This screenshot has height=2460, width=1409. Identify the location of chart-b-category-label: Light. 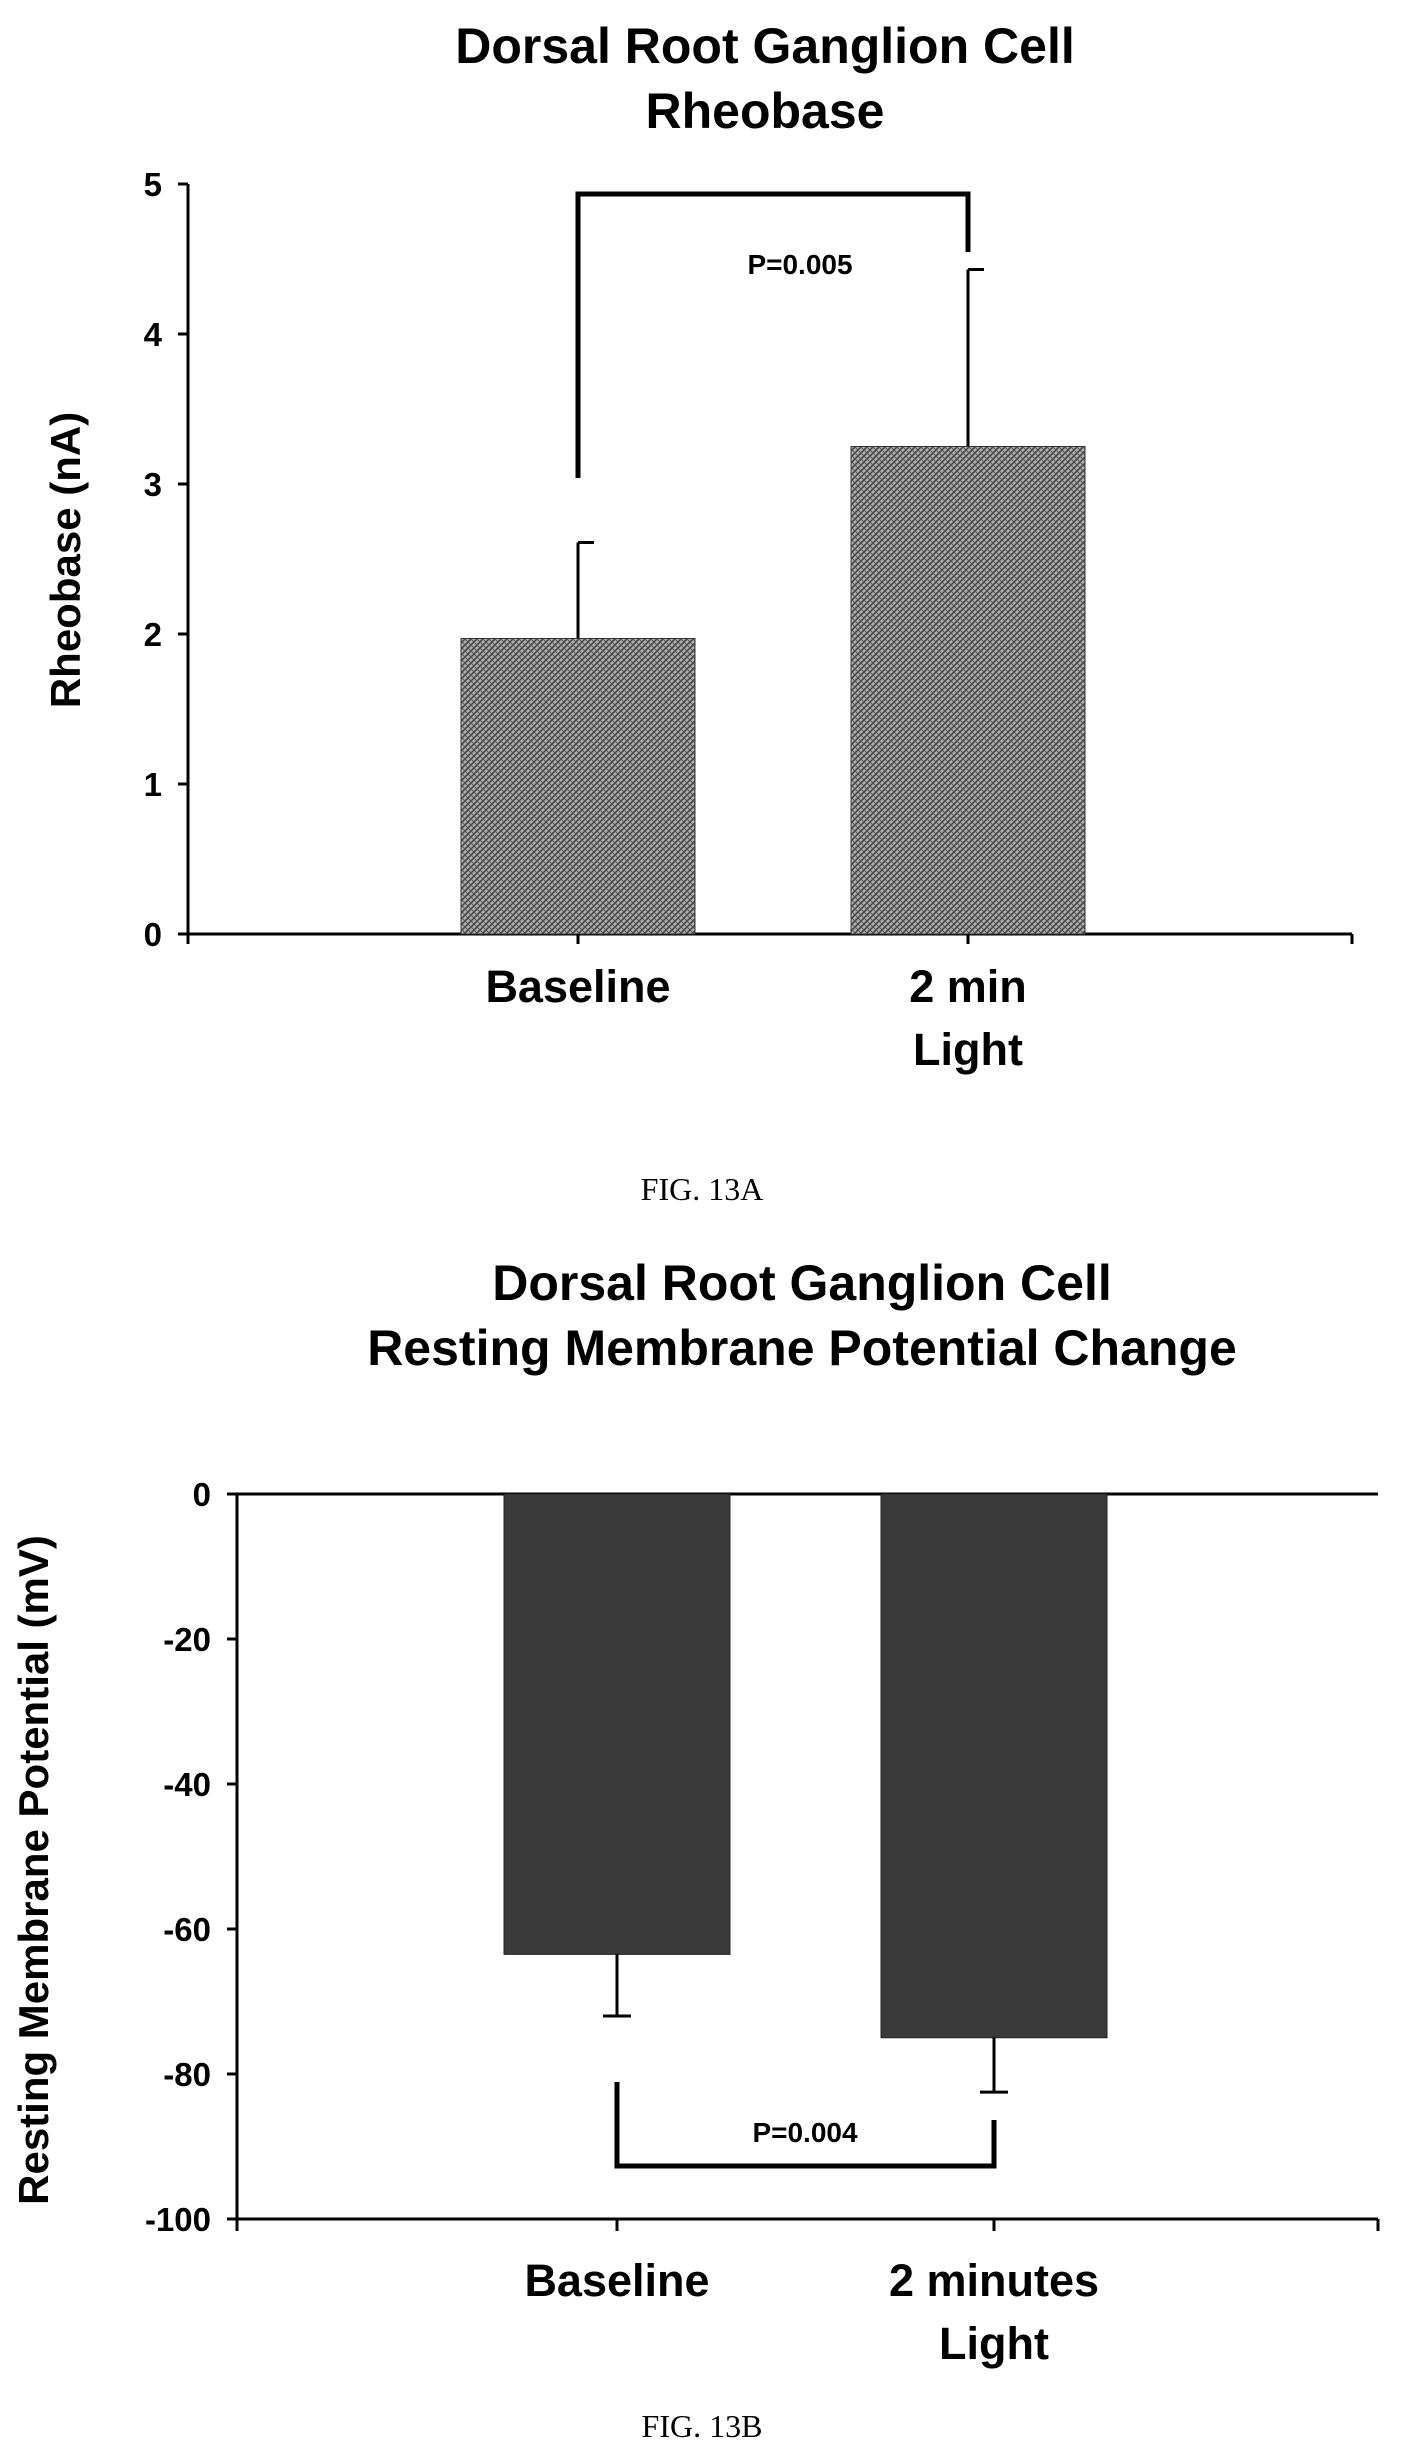
(994, 2343).